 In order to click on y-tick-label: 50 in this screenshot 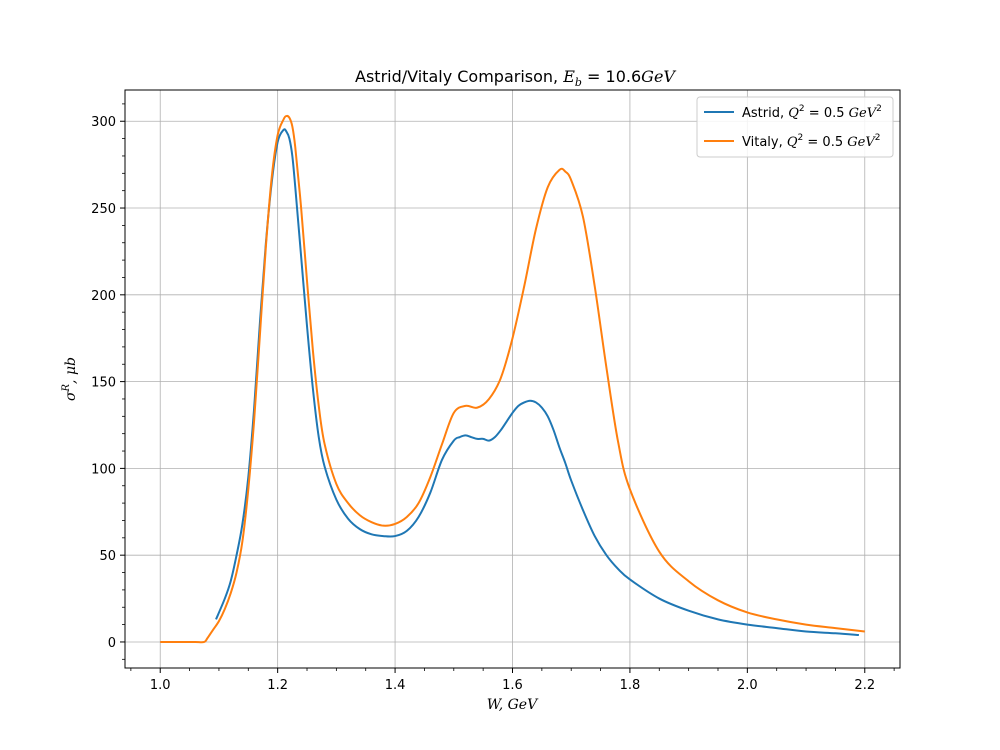, I will do `click(107, 556)`.